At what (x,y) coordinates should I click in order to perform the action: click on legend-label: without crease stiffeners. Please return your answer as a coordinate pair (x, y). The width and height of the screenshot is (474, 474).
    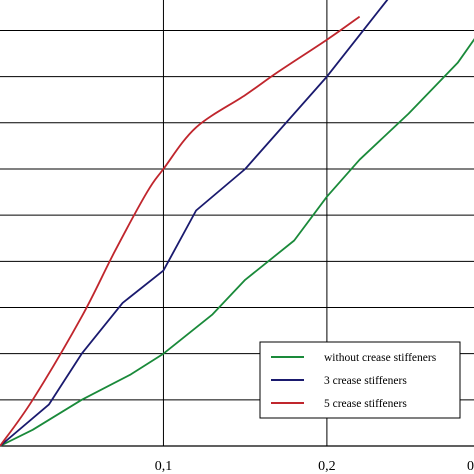
    Looking at the image, I should click on (380, 358).